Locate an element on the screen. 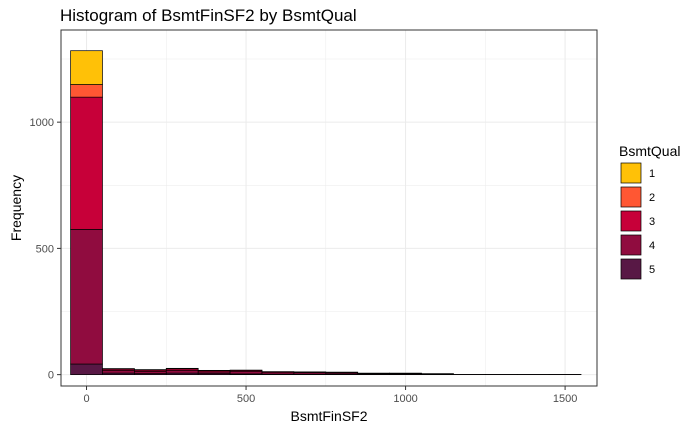 The height and width of the screenshot is (432, 700). x-axis-title: BsmtFinSF2 is located at coordinates (328, 416).